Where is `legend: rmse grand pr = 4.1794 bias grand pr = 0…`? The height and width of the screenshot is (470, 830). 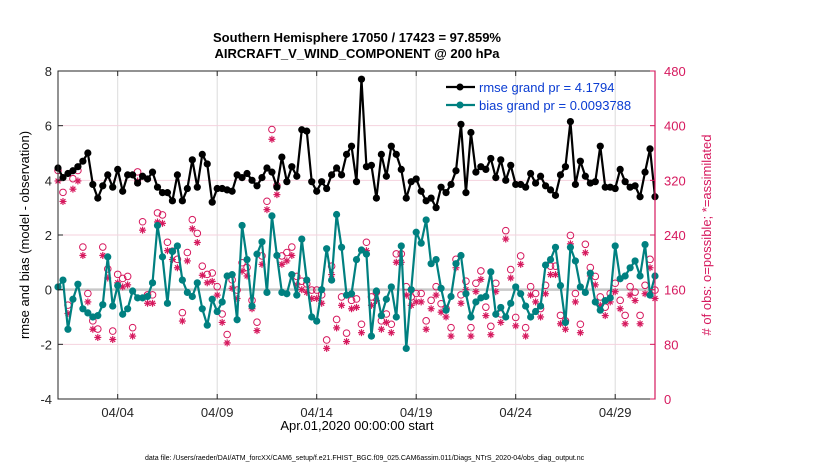
legend: rmse grand pr = 4.1794 bias grand pr = 0… is located at coordinates (538, 96).